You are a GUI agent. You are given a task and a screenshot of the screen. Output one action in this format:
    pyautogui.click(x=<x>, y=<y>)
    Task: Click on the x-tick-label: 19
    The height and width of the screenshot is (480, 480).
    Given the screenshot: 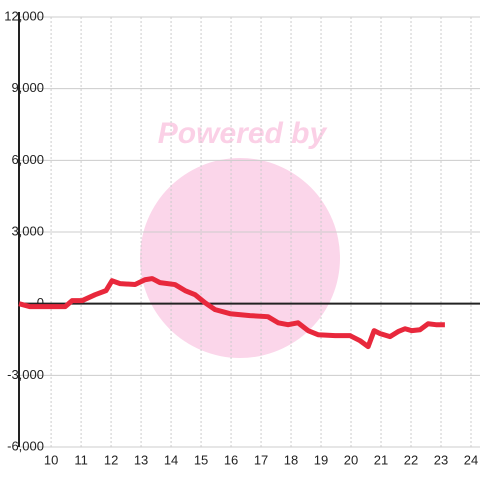 What is the action you would take?
    pyautogui.click(x=321, y=459)
    